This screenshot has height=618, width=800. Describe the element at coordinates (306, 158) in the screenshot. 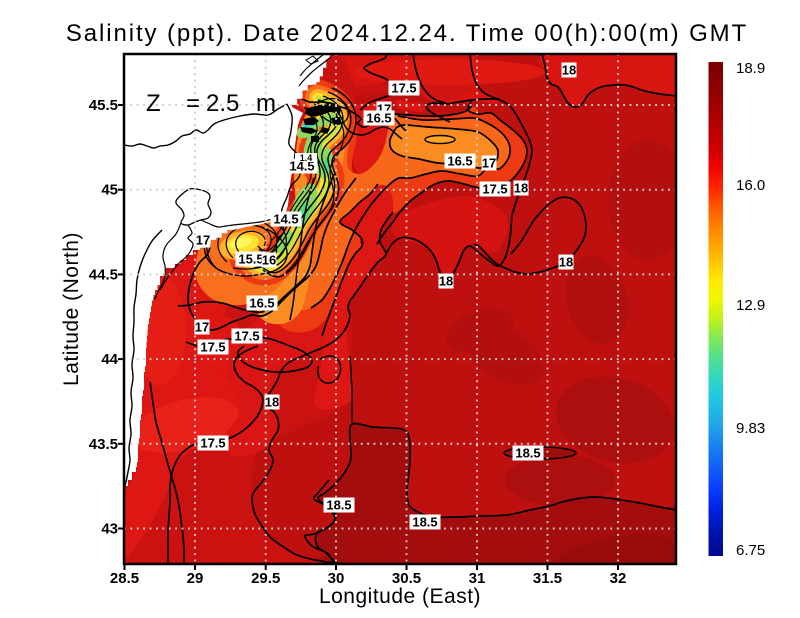

I see `svg-text: 1.4` at that location.